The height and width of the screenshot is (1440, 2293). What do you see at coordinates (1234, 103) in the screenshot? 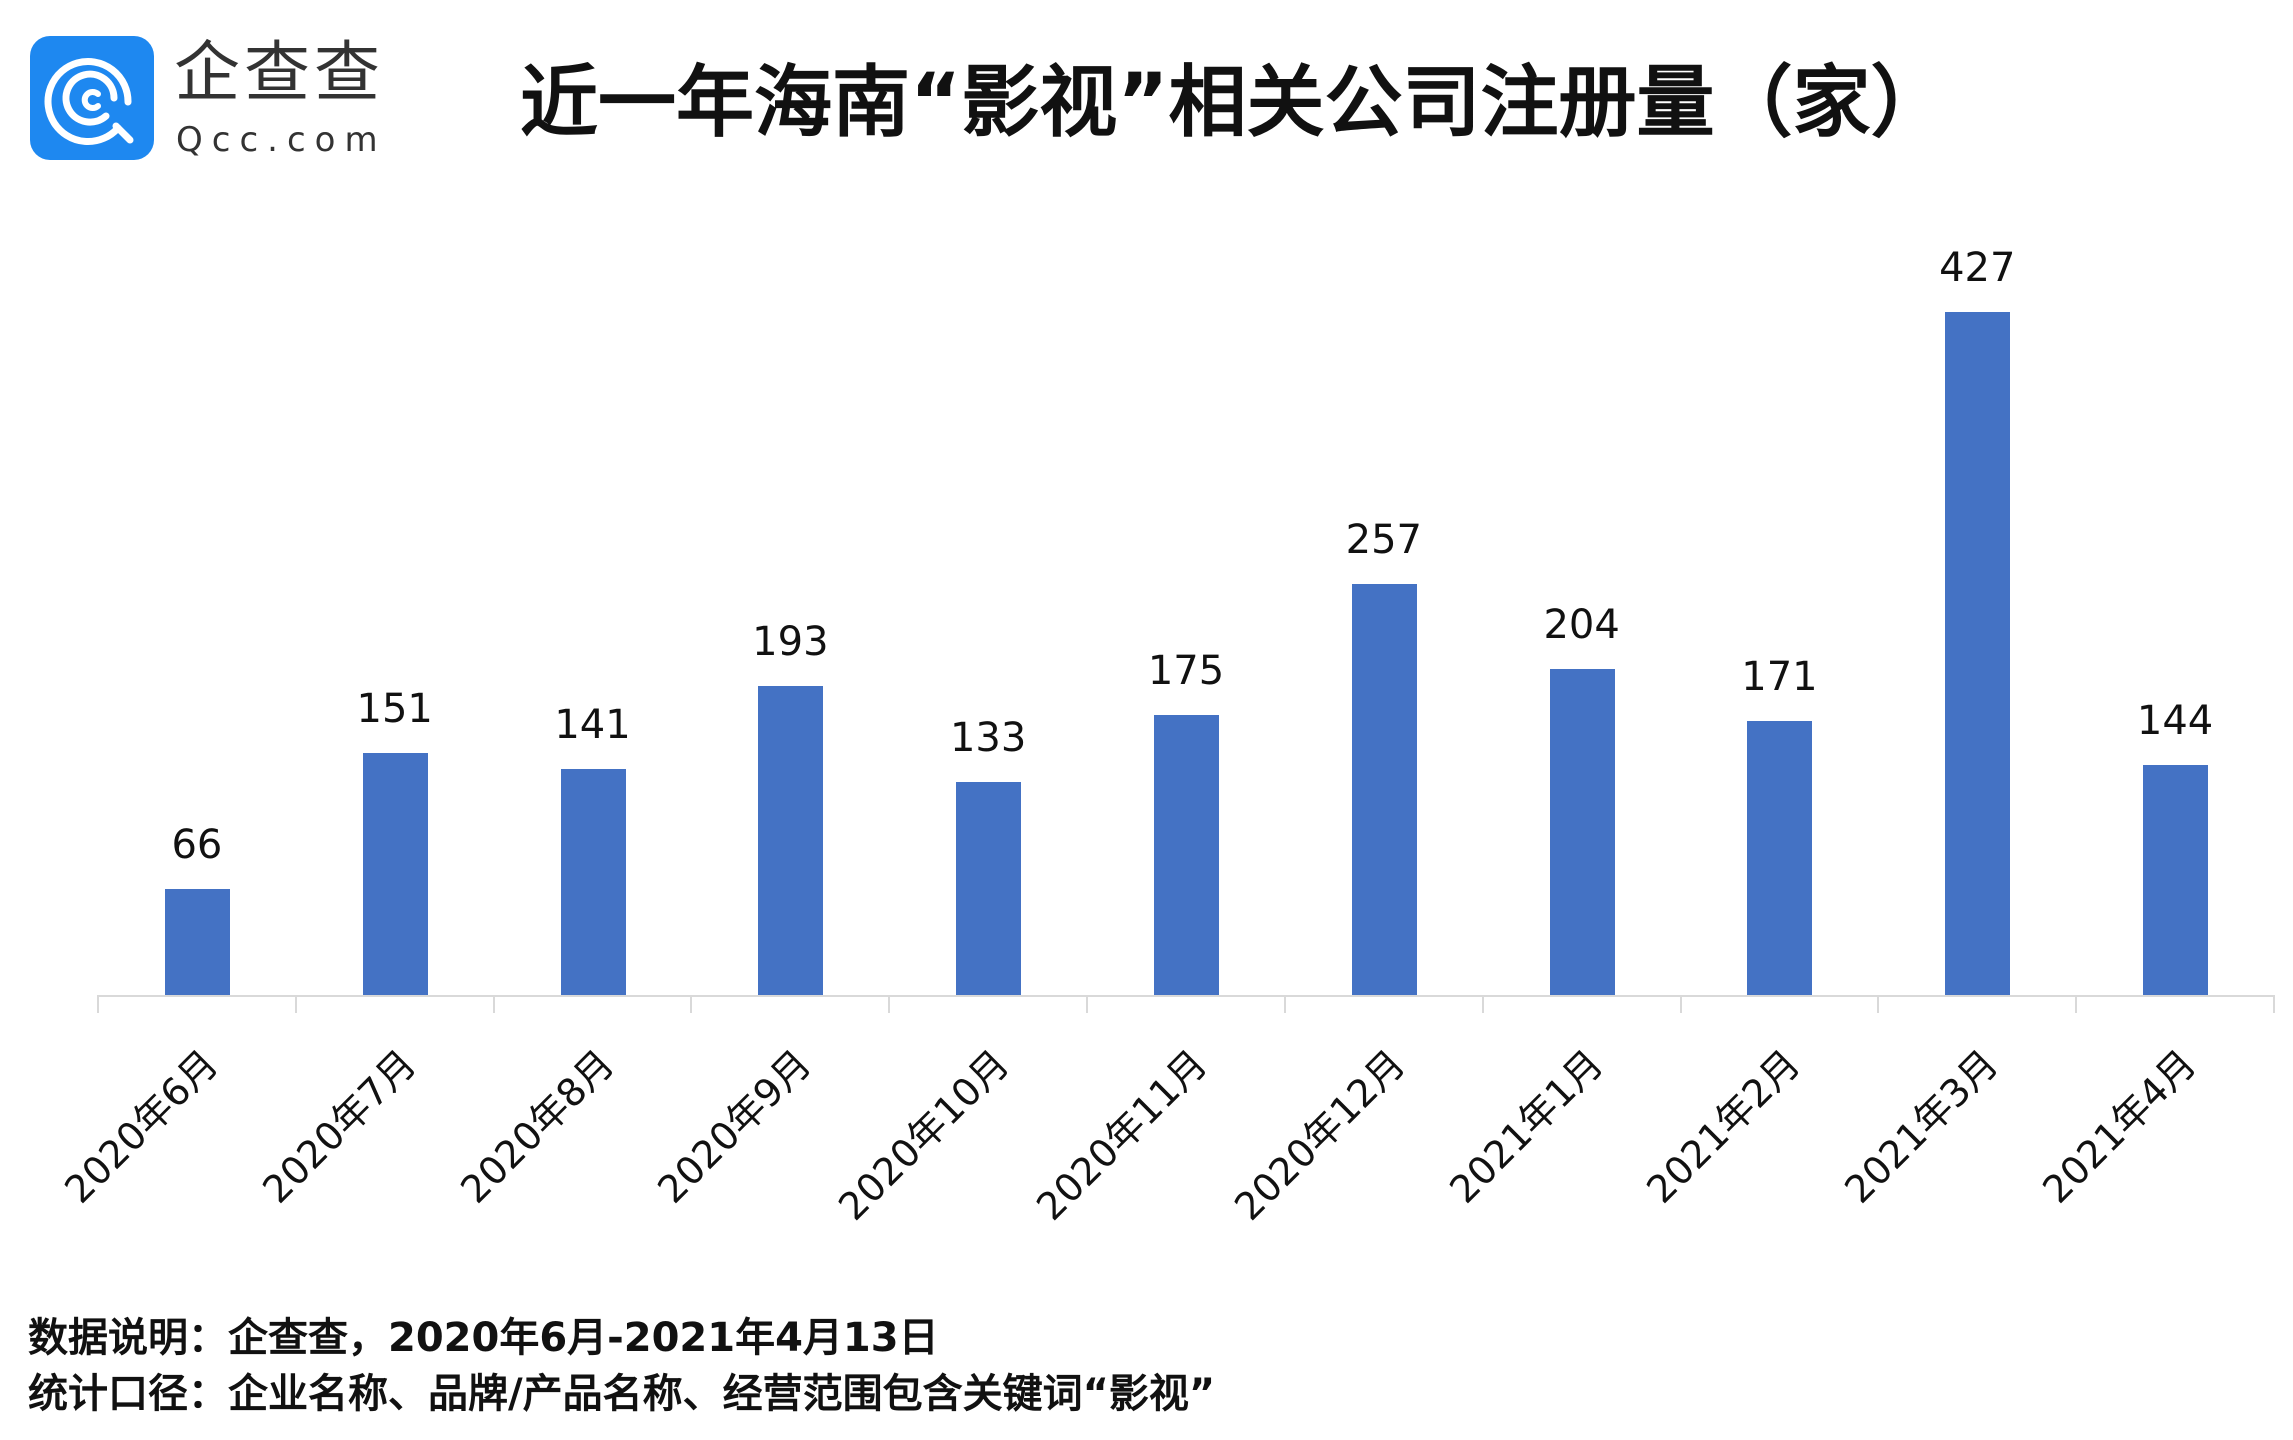
I see `chart-title: 近一年海南“影视”相关公司注册量（家）` at bounding box center [1234, 103].